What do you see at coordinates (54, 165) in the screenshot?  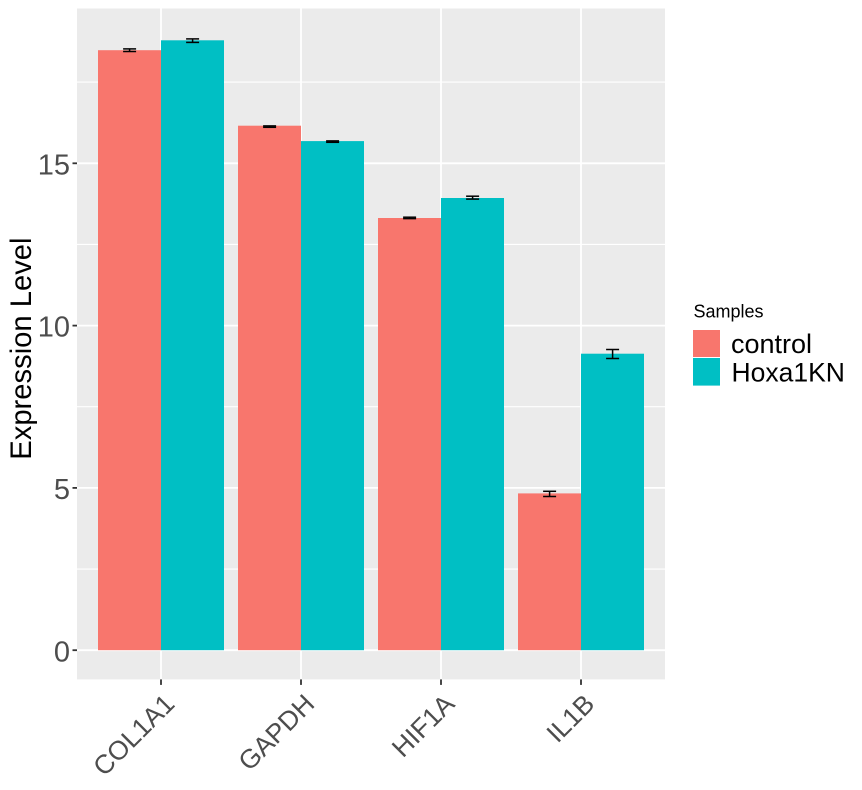 I see `svg-text: 15` at bounding box center [54, 165].